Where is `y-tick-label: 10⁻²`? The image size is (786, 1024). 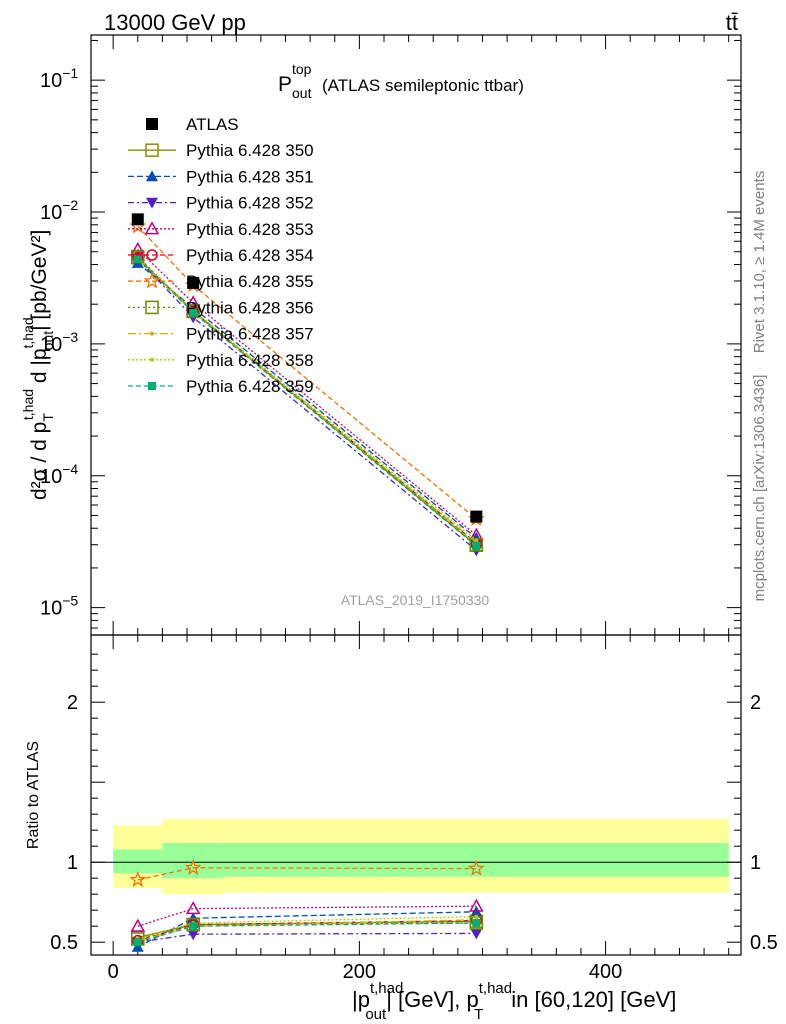
y-tick-label: 10⁻² is located at coordinates (59, 210).